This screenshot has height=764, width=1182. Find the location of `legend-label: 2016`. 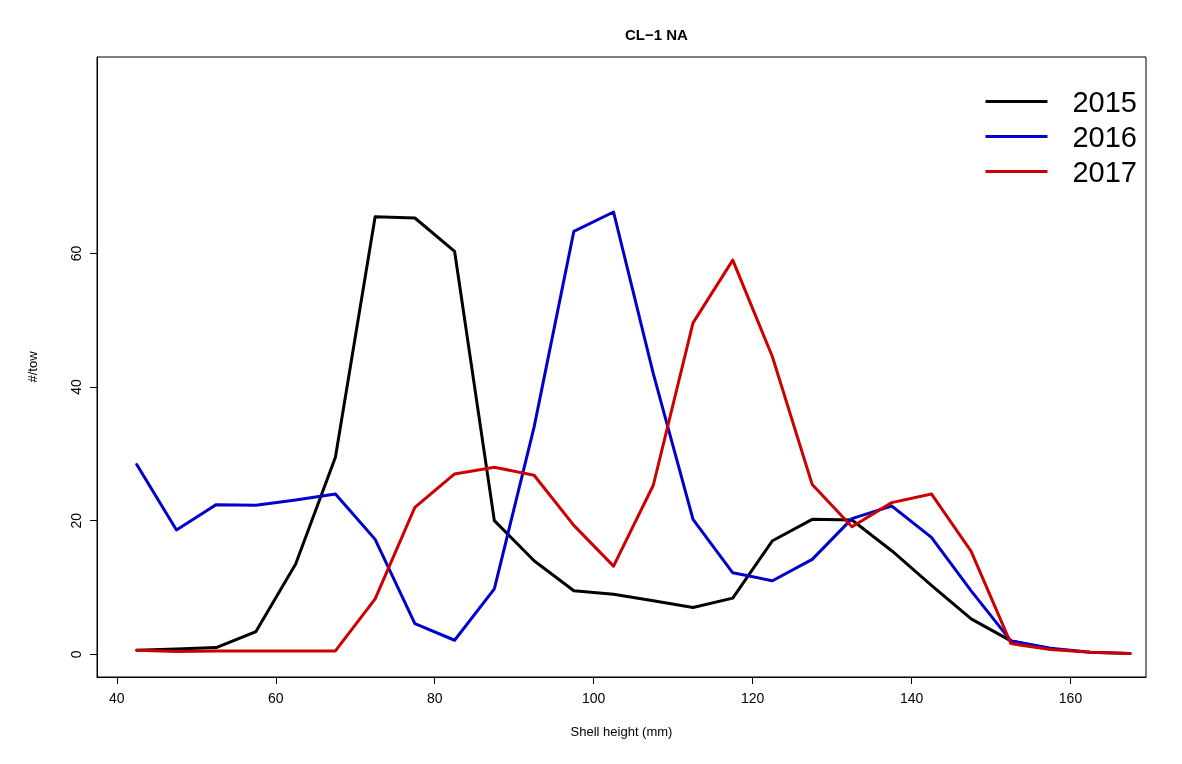

legend-label: 2016 is located at coordinates (1104, 136).